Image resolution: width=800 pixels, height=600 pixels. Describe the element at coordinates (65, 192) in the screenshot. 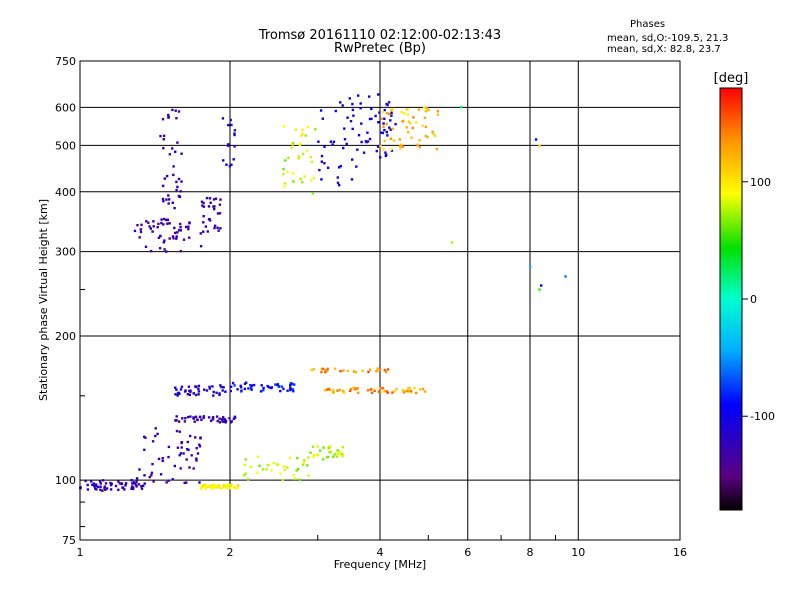

I see `y-tick-label: 400` at that location.